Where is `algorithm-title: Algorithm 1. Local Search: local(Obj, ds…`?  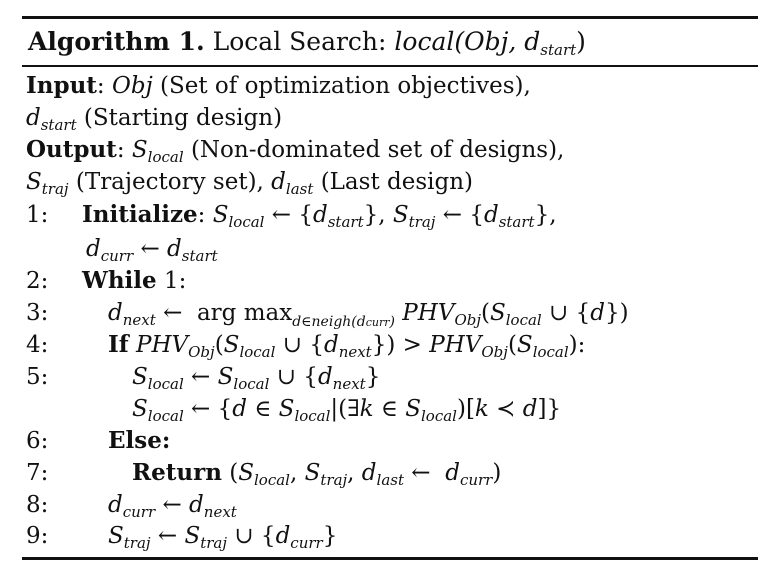 algorithm-title: Algorithm 1. Local Search: local(Obj, ds… is located at coordinates (307, 42).